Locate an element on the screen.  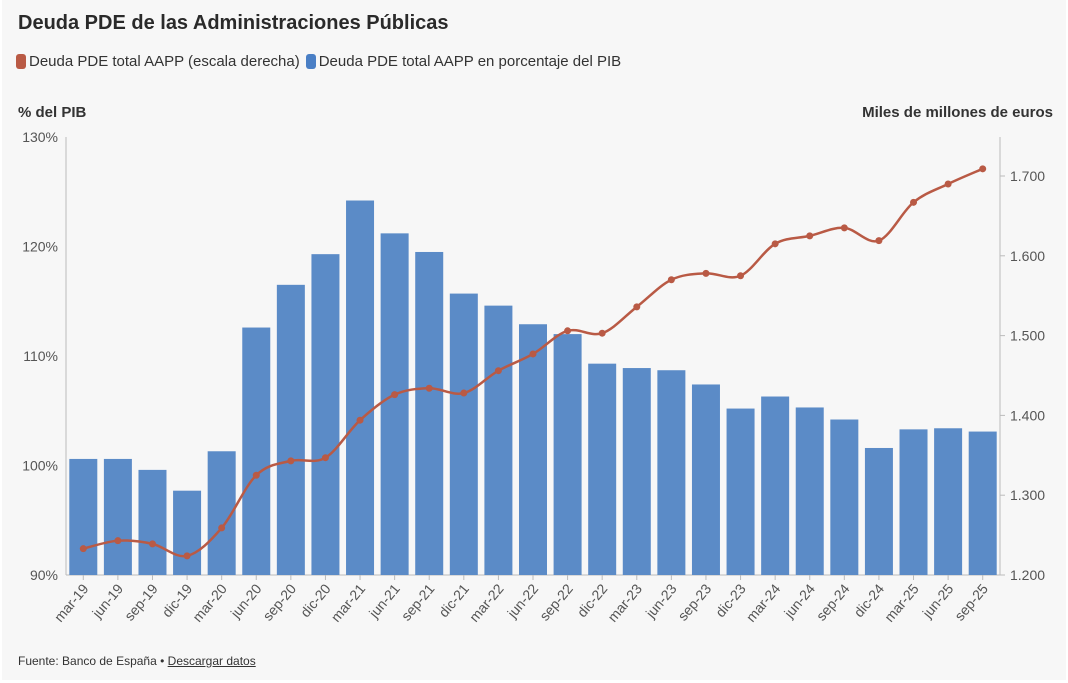
download-data-link: Descargar datos is located at coordinates (211, 661).